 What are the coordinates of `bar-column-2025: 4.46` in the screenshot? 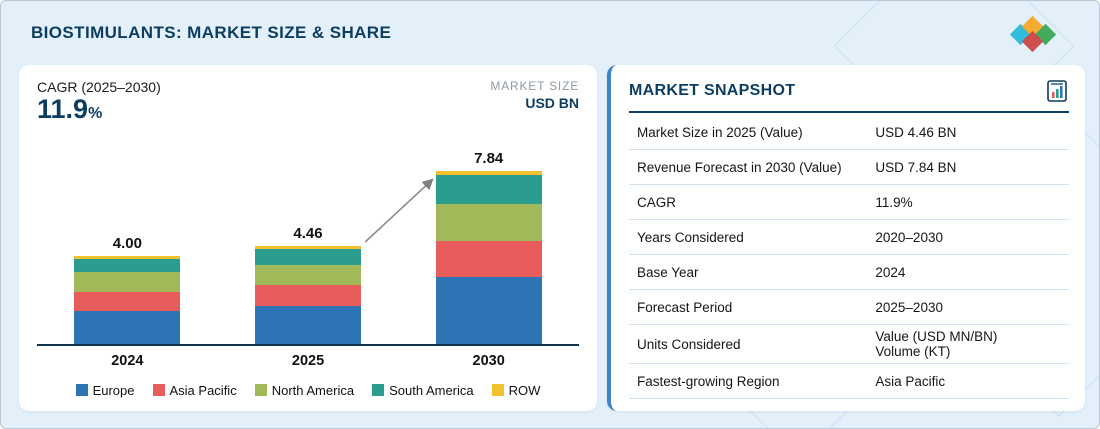 It's located at (308, 237).